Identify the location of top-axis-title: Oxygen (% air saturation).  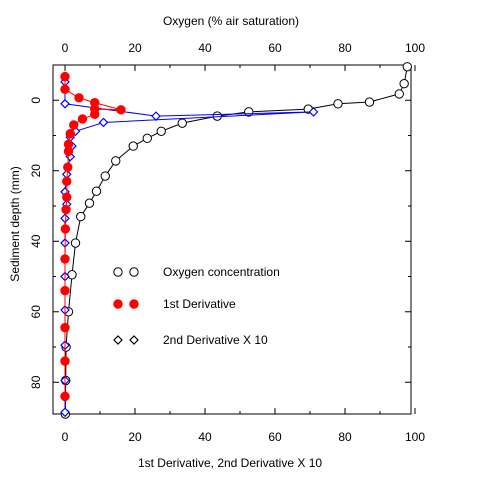
(231, 21).